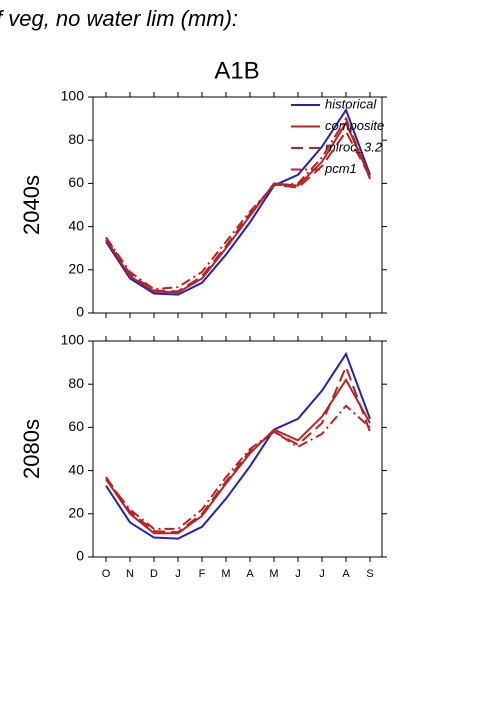  Describe the element at coordinates (119, 18) in the screenshot. I see `page-title: f veg, no water lim (mm):` at that location.